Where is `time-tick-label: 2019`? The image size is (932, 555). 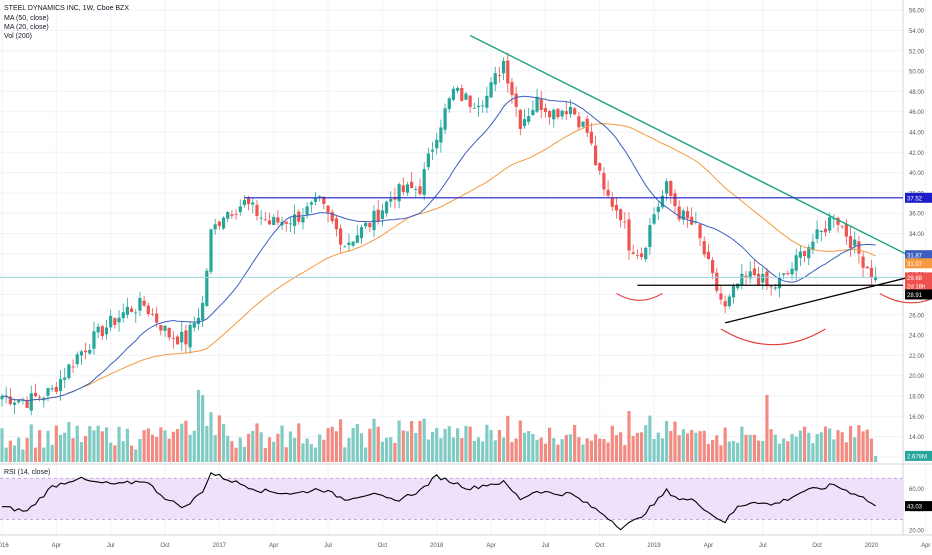 time-tick-label: 2019 is located at coordinates (654, 546).